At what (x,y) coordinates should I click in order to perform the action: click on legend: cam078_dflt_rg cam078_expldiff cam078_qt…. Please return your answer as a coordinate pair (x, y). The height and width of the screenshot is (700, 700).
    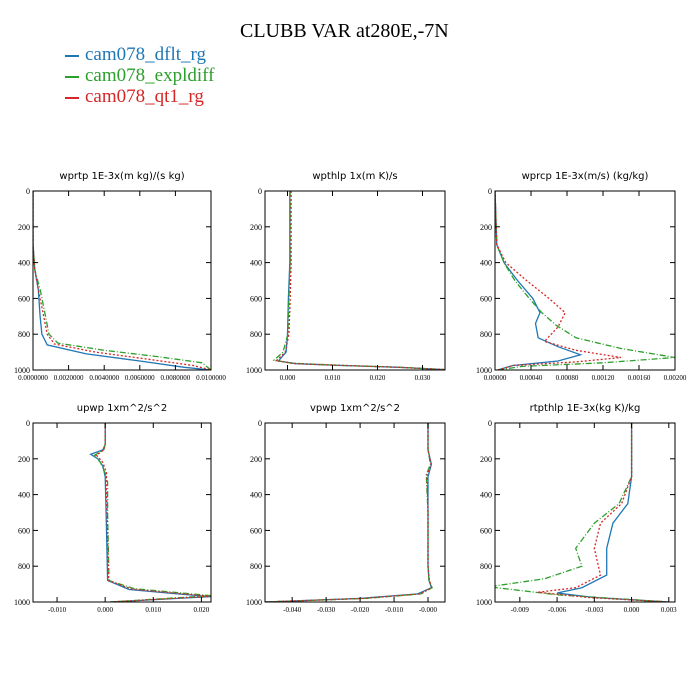
    Looking at the image, I should click on (139, 75).